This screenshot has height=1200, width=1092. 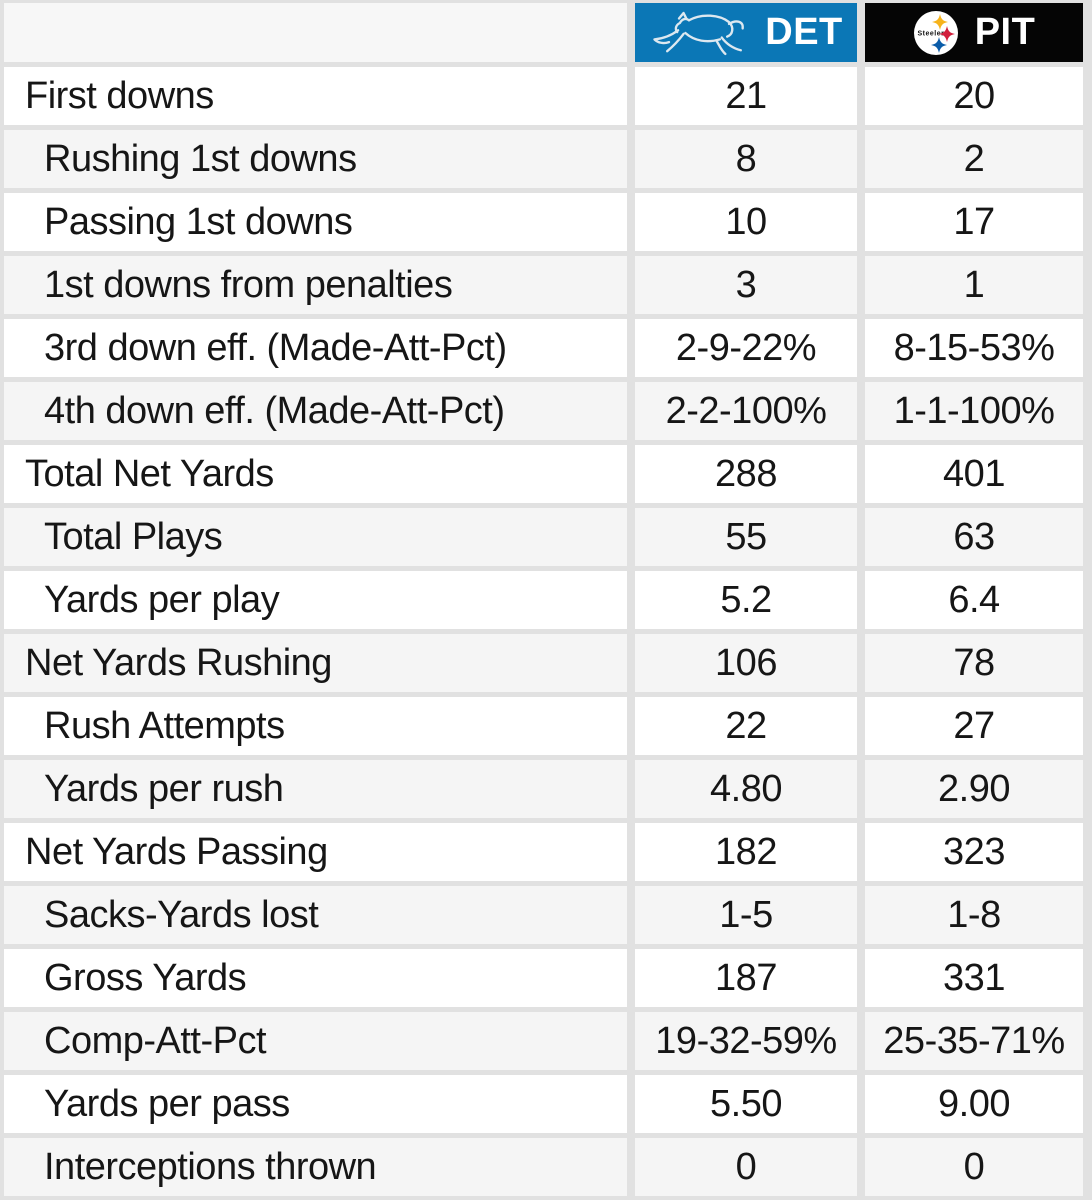 I want to click on stat-value-det: 5.2, so click(x=746, y=600).